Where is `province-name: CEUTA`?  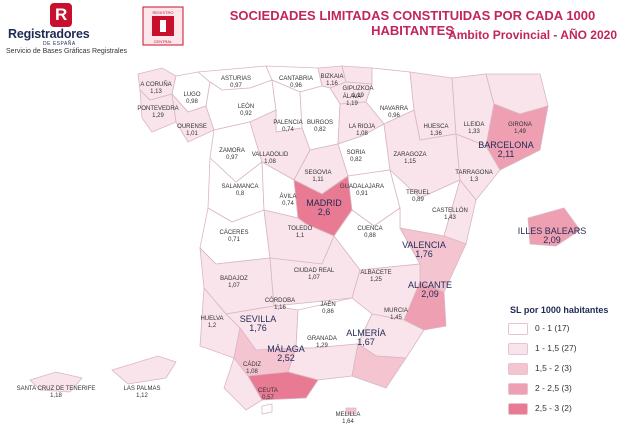
province-name: CEUTA is located at coordinates (268, 391).